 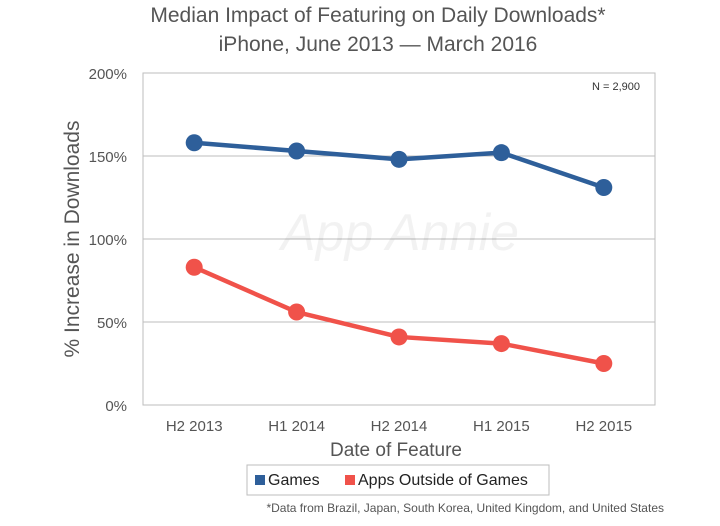 I want to click on chart-subtitle: iPhone, June 2013 — March 2016, so click(x=378, y=44).